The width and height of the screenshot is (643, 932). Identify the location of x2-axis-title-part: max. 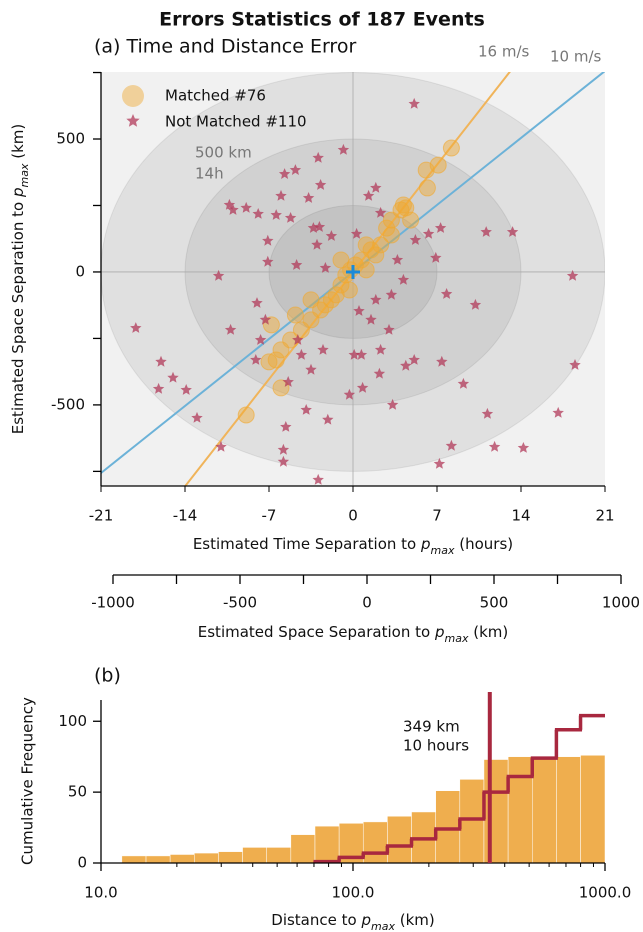
(456, 638).